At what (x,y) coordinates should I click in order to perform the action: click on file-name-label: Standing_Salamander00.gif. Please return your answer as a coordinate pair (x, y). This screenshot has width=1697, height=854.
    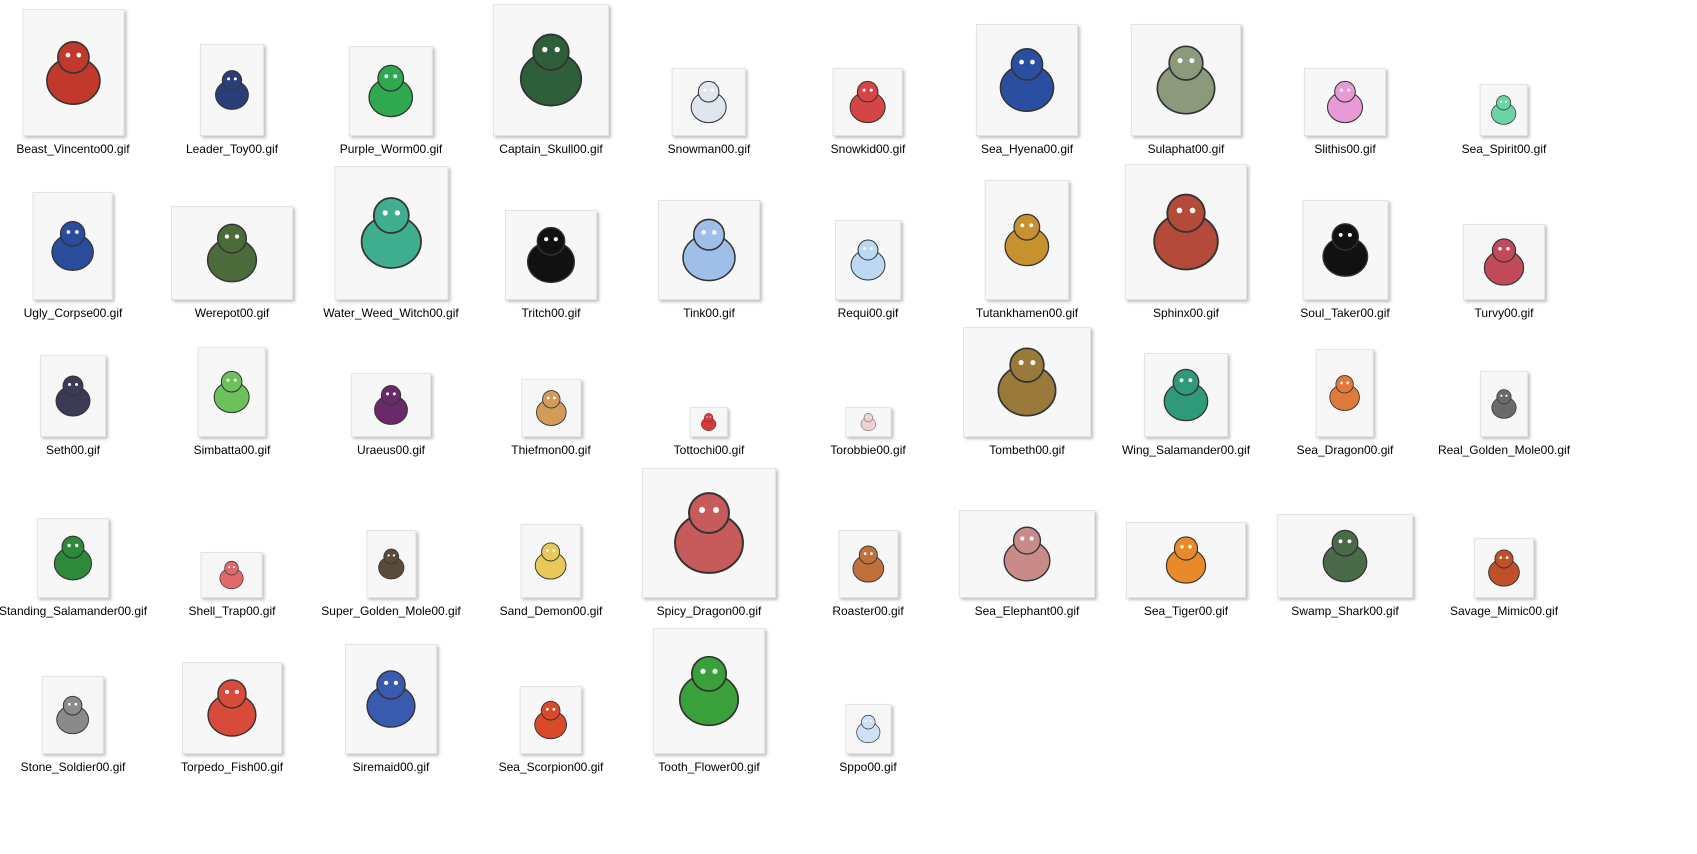
    Looking at the image, I should click on (74, 611).